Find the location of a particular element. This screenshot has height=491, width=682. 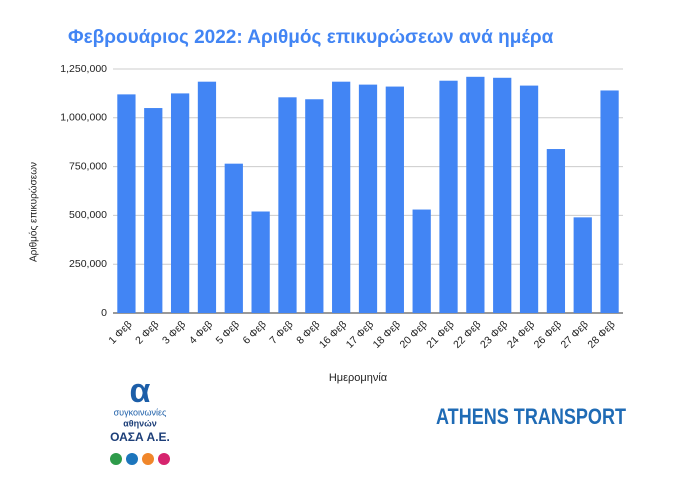

brand: ATHENS TRANSPORT is located at coordinates (531, 416).